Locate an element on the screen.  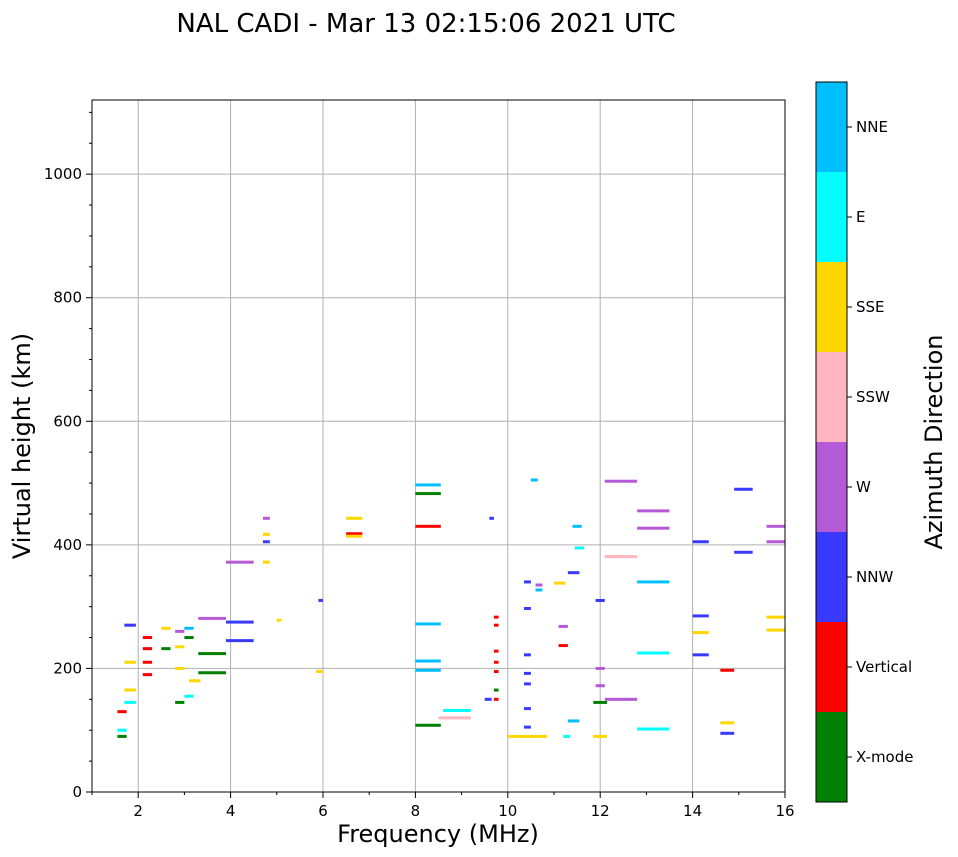
x-tick-label: 2 is located at coordinates (138, 811).